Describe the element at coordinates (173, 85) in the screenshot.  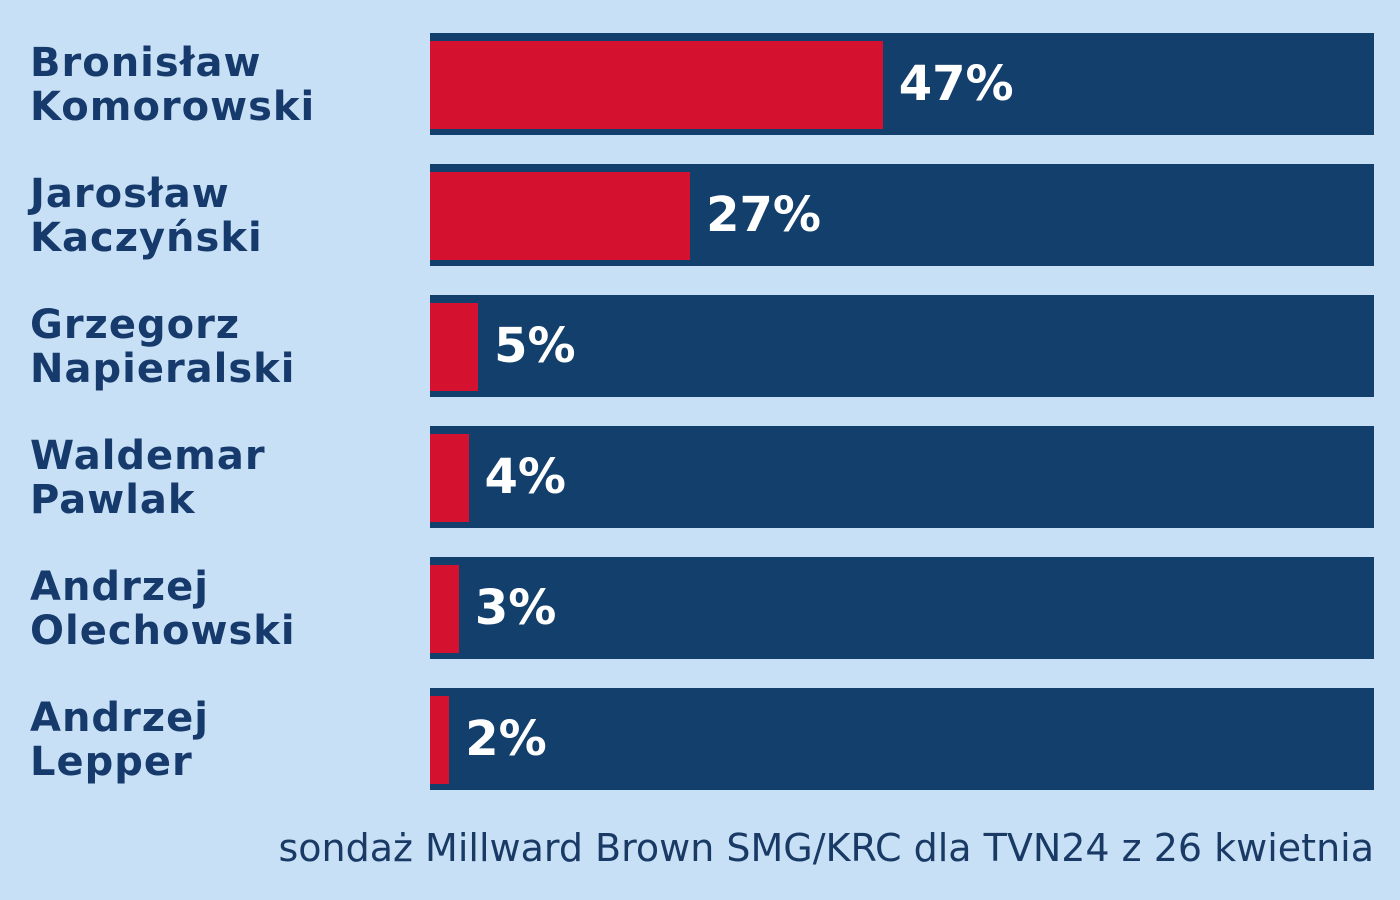
I see `category-label: Bronisław Komorowski` at that location.